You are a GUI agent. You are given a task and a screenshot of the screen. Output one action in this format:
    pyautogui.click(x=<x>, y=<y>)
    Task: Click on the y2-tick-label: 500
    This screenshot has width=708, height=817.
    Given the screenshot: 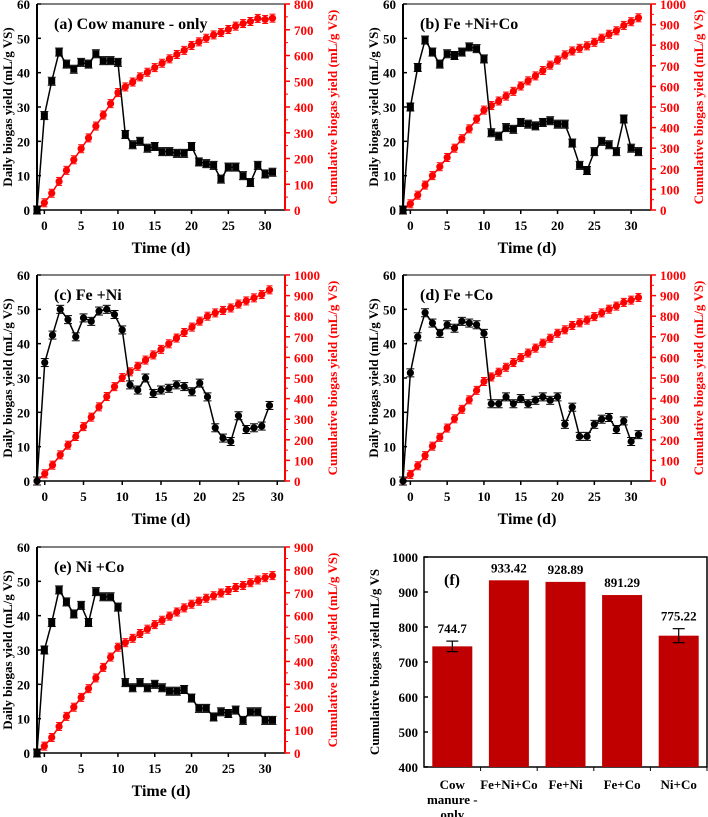 What is the action you would take?
    pyautogui.click(x=304, y=378)
    